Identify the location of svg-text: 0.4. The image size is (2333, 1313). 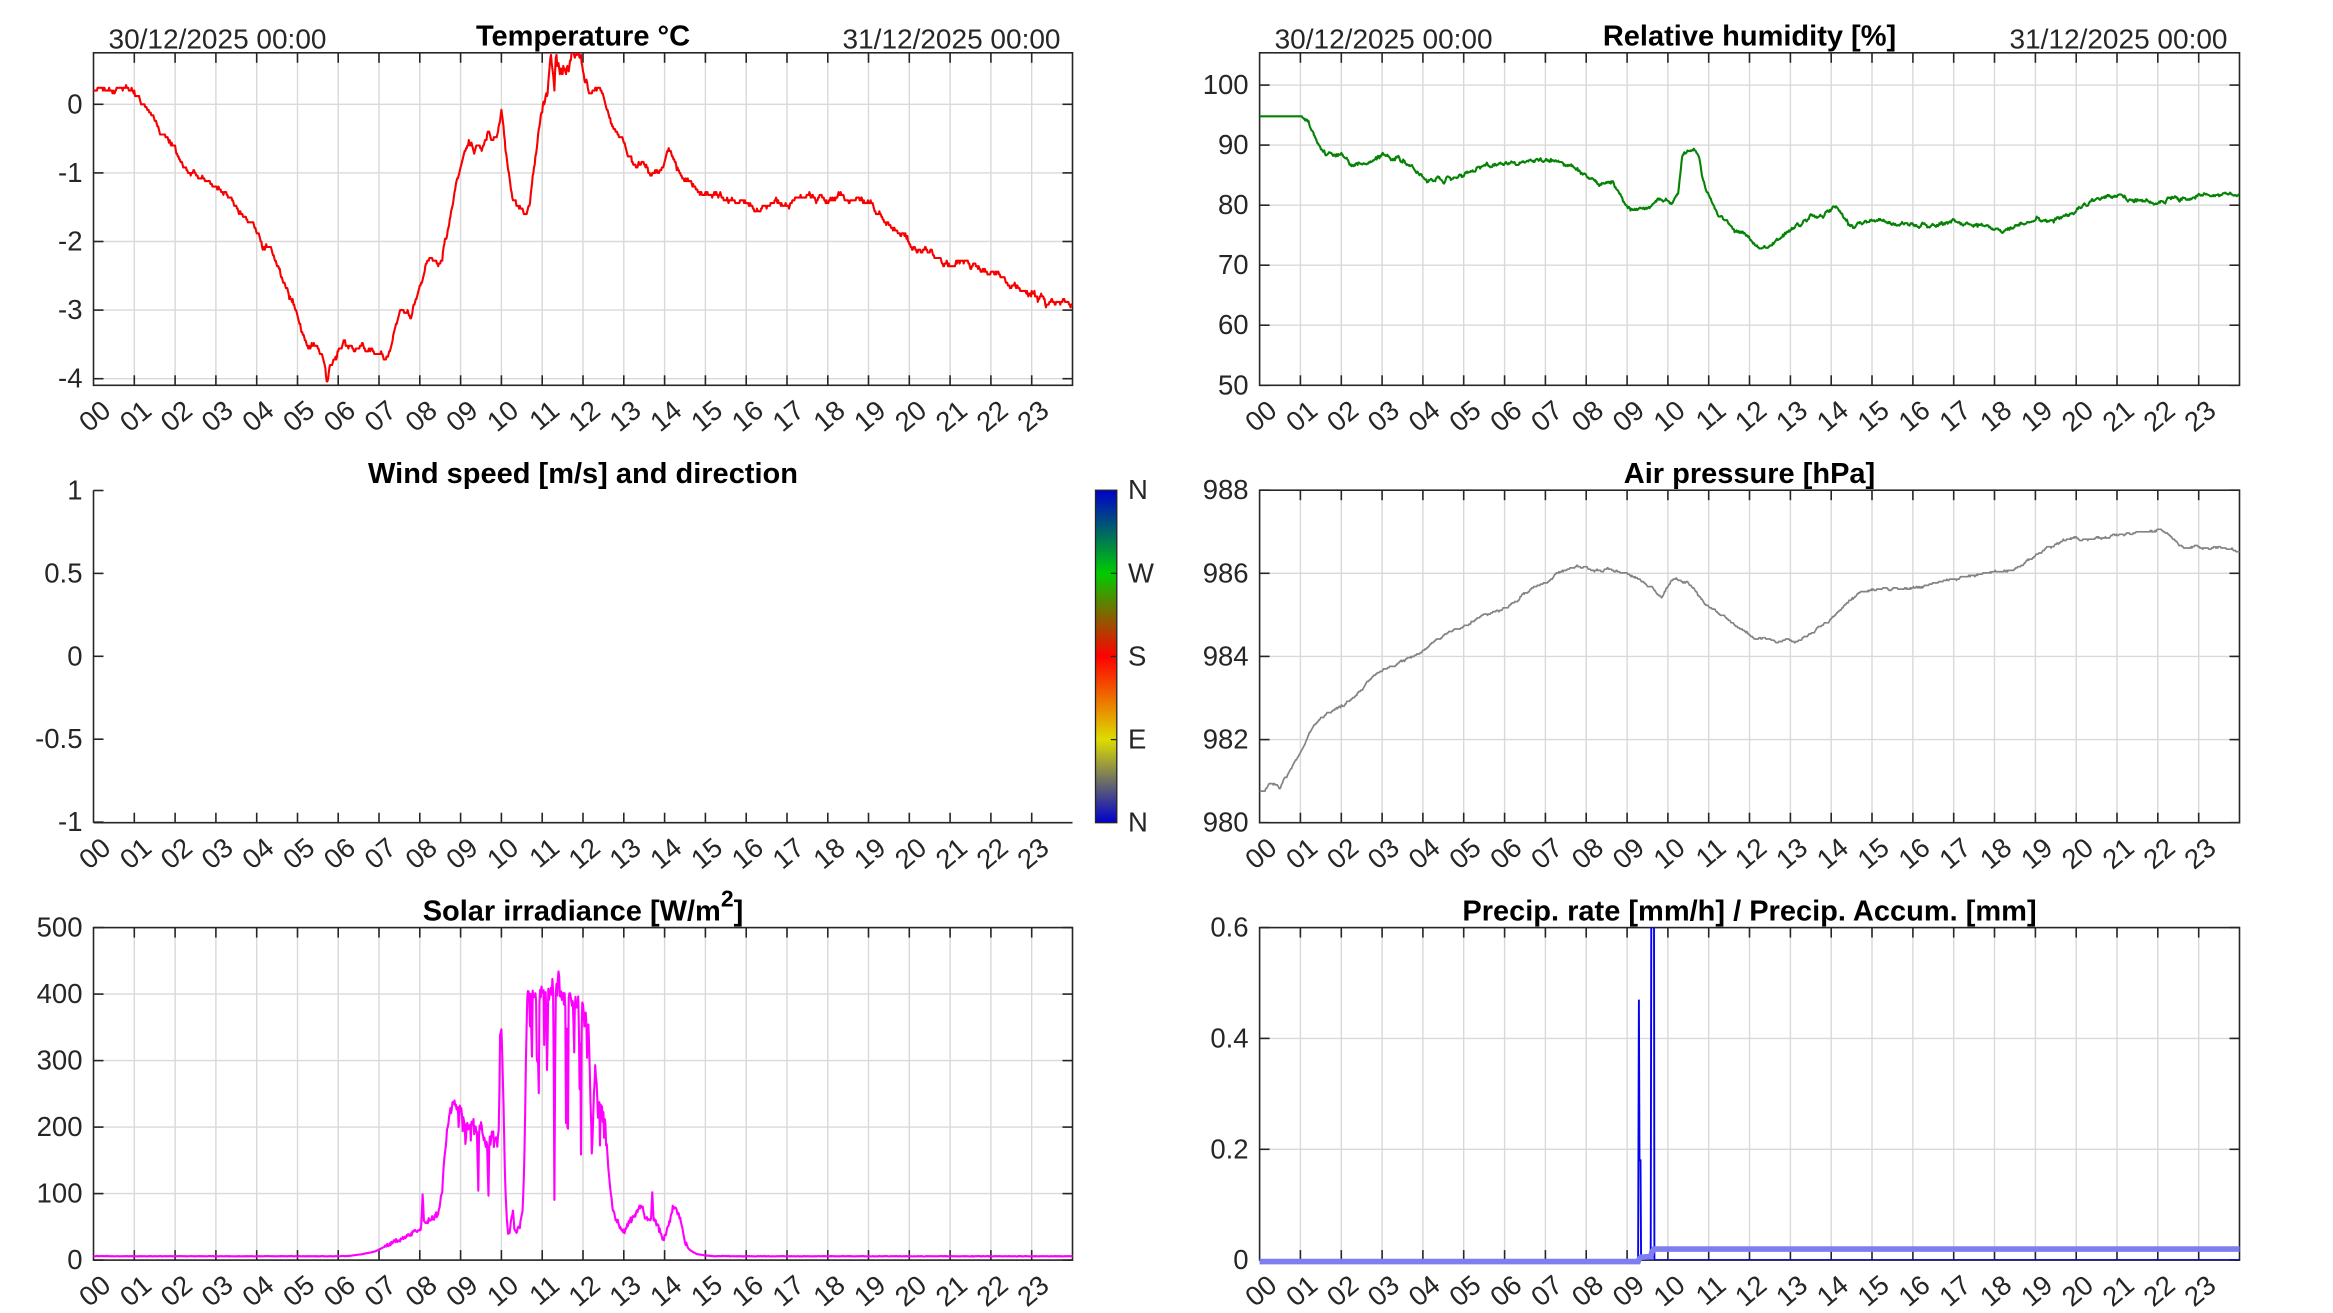
(1229, 1037).